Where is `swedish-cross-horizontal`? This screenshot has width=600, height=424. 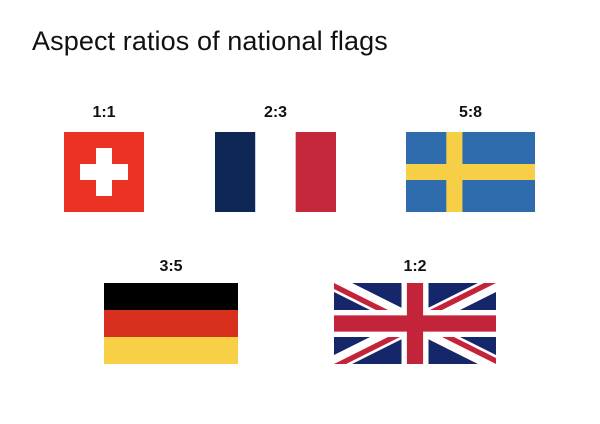 swedish-cross-horizontal is located at coordinates (470, 172).